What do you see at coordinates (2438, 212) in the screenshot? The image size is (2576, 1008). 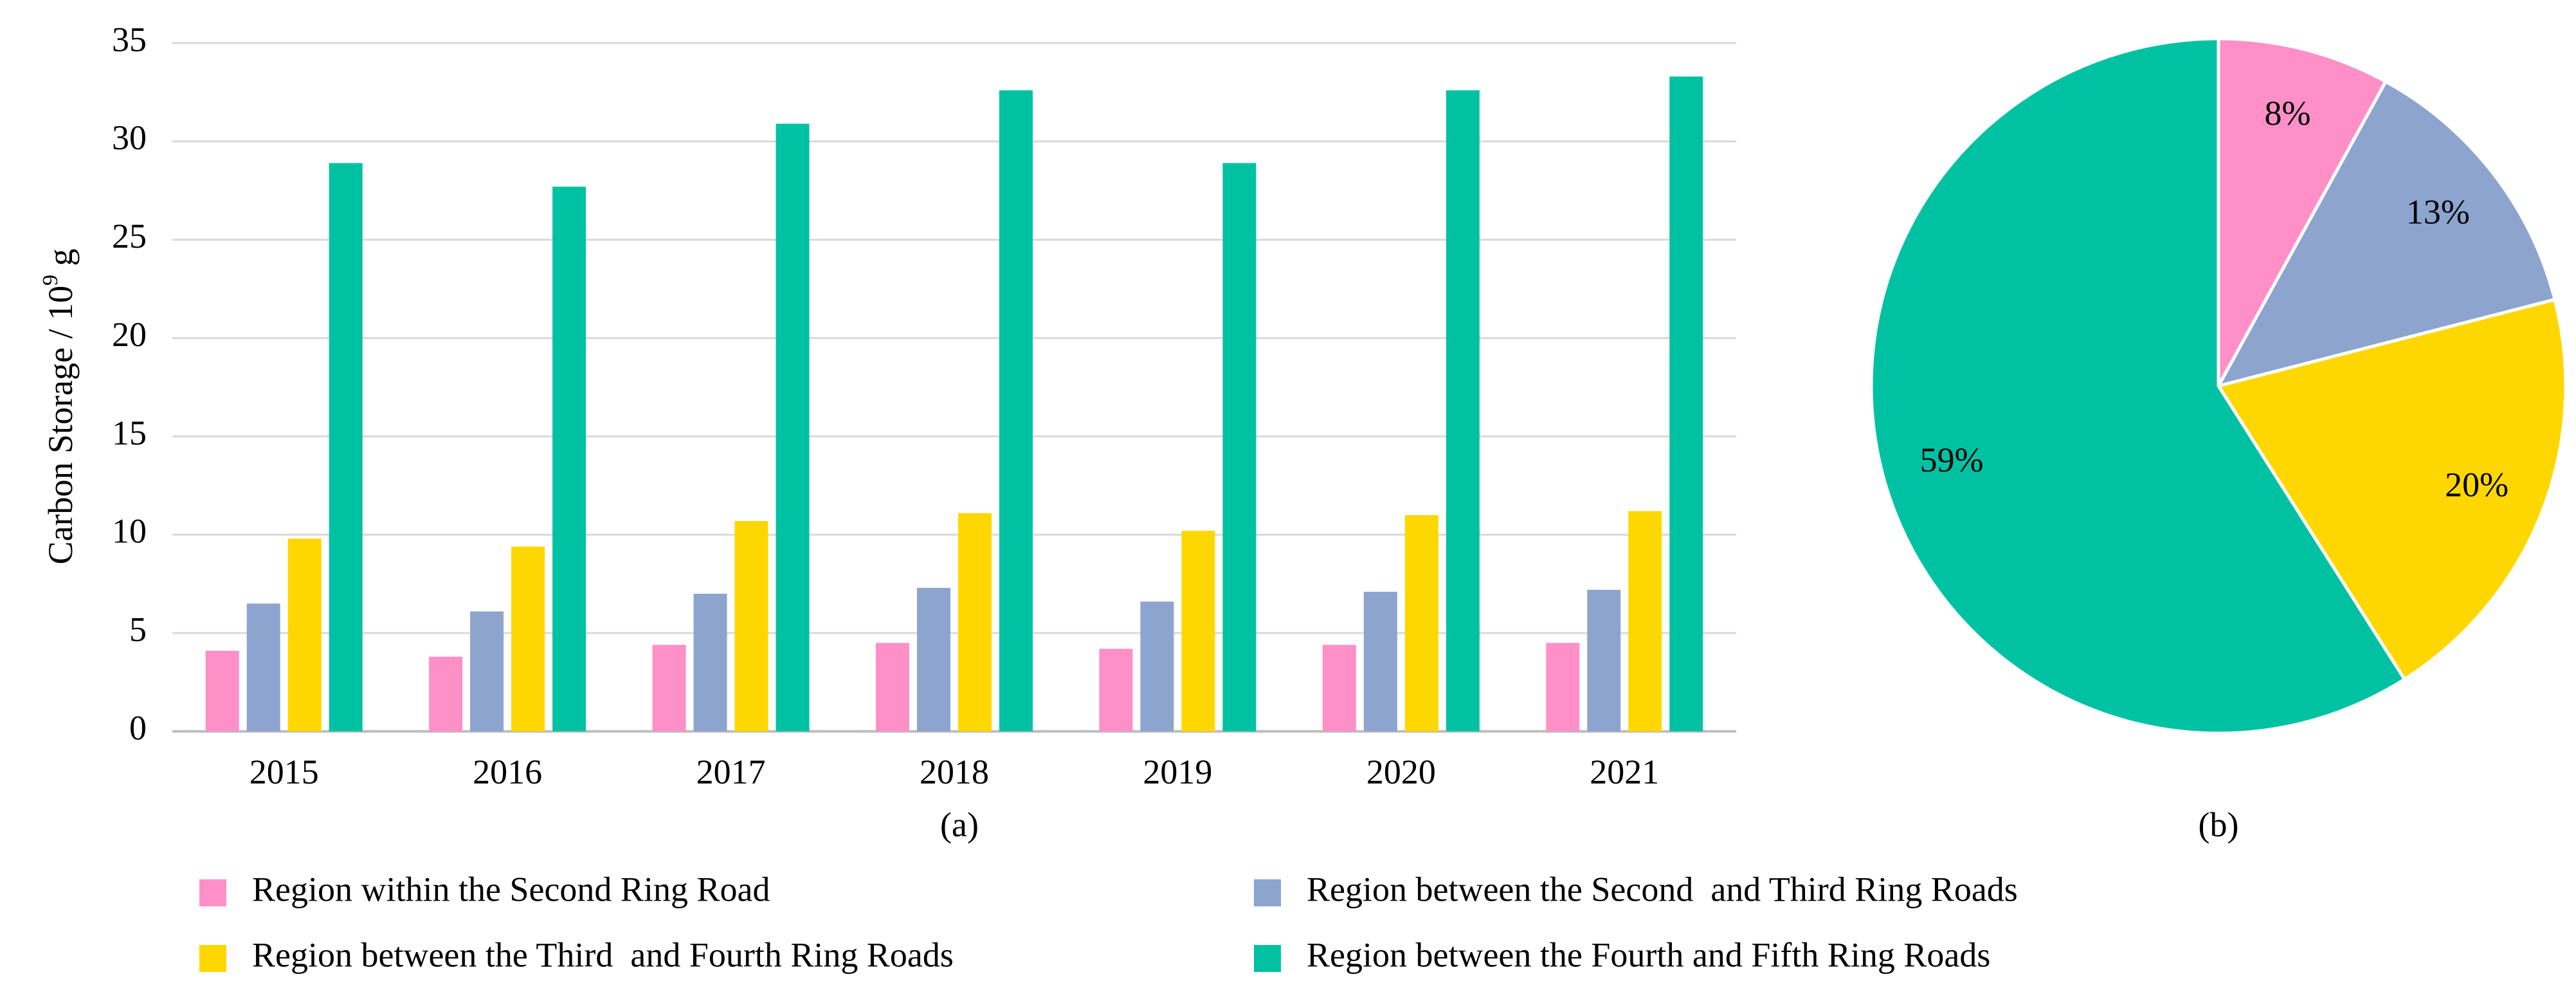 I see `pie-slice-label: 13%` at bounding box center [2438, 212].